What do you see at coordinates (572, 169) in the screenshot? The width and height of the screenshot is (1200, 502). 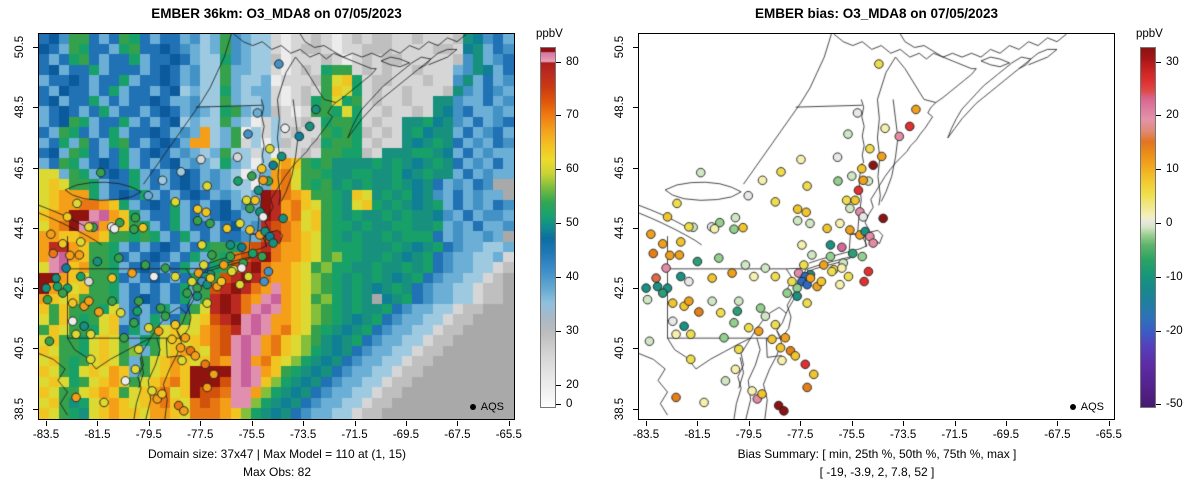 I see `colorbar-tick-label: 60` at bounding box center [572, 169].